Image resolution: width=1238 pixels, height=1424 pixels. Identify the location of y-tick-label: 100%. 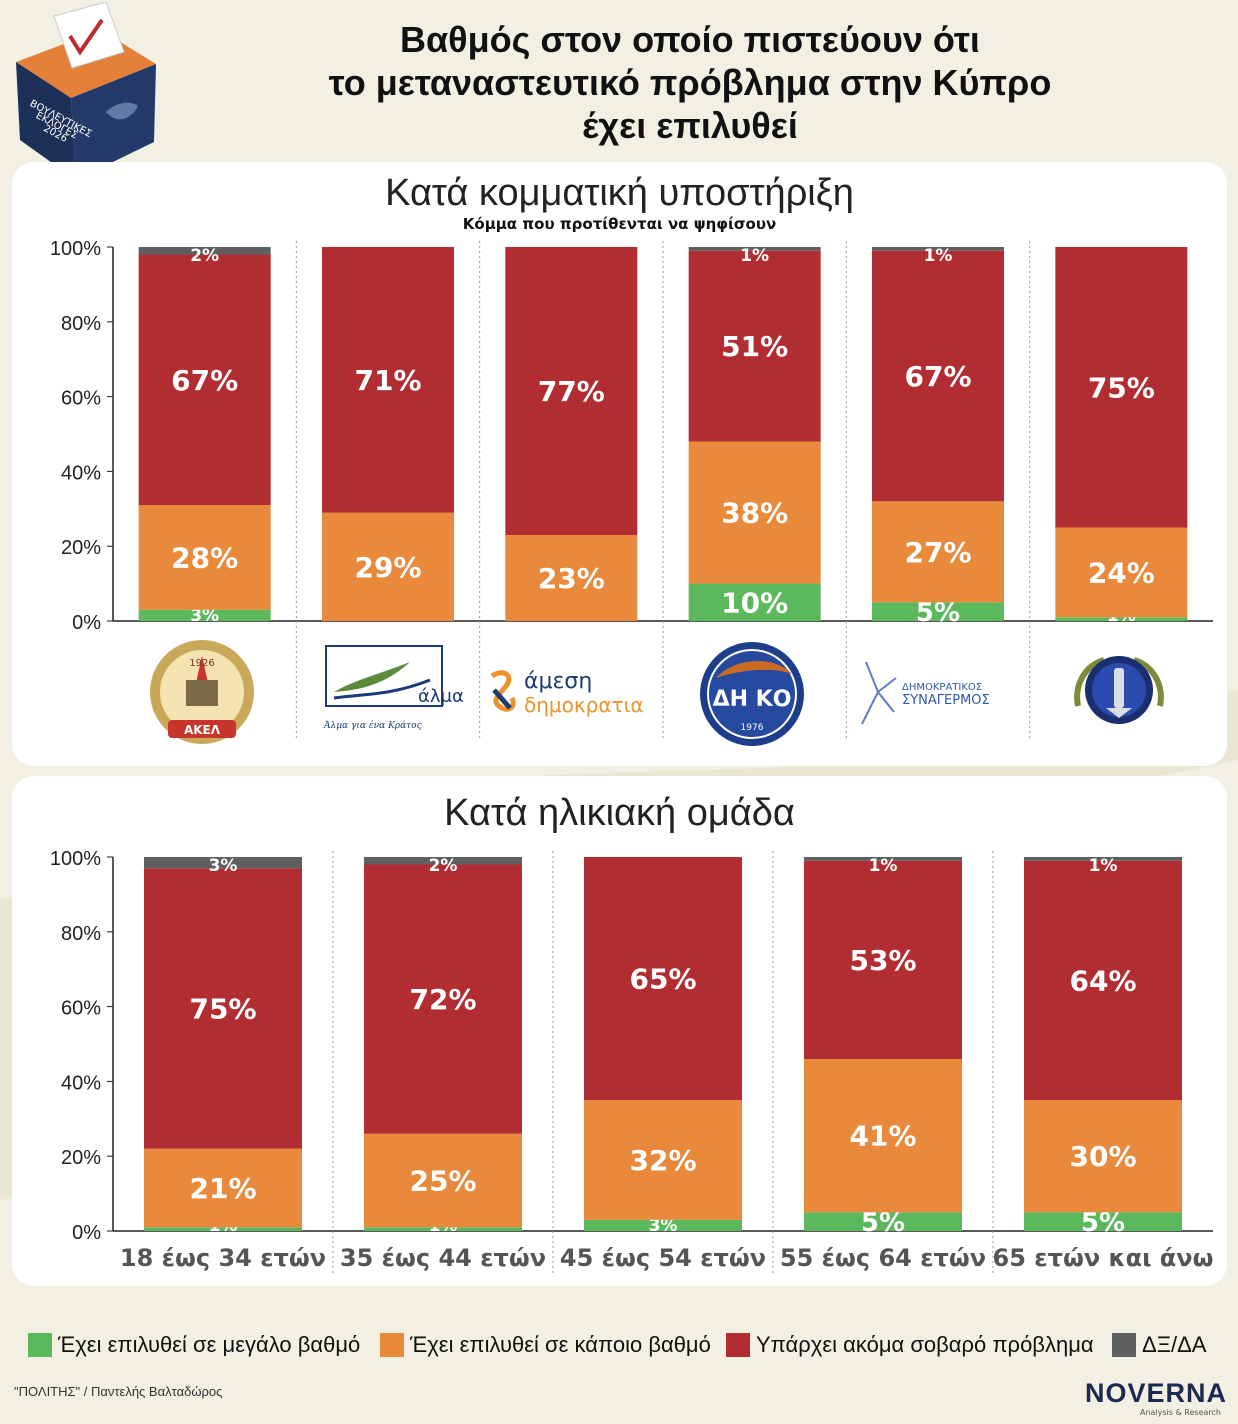
(75, 859).